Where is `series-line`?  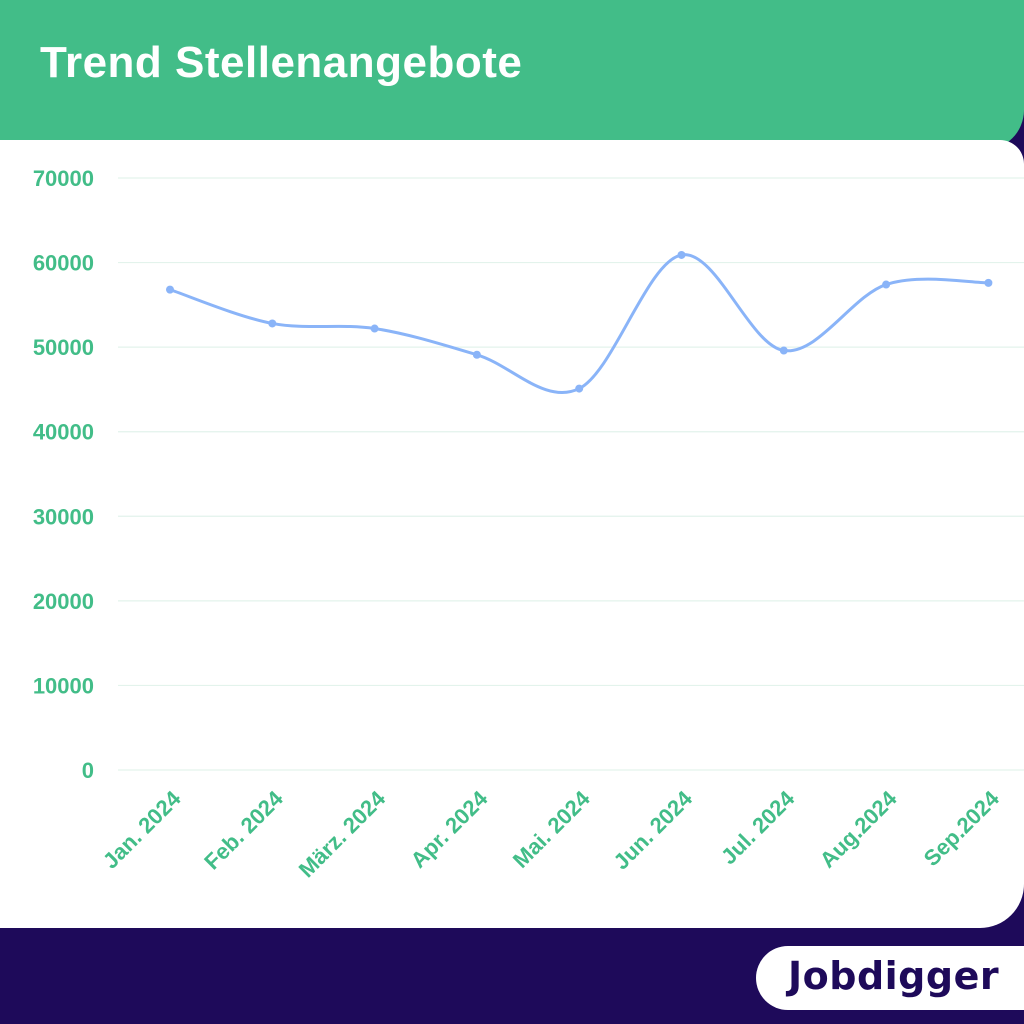 series-line is located at coordinates (579, 324).